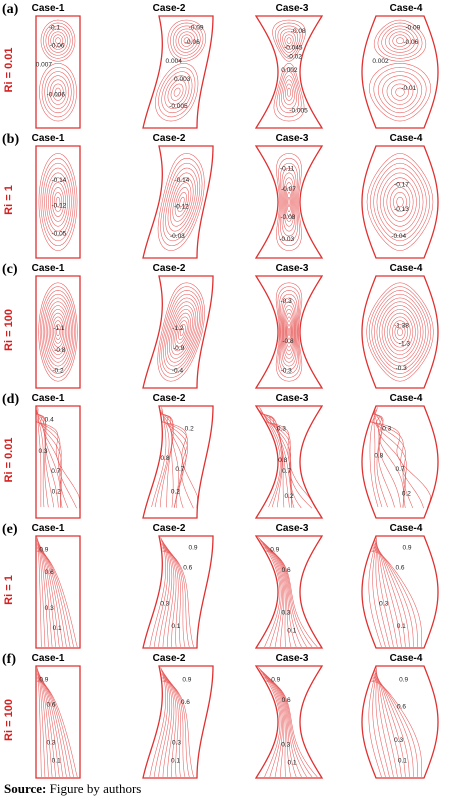 This screenshot has height=804, width=474. What do you see at coordinates (289, 722) in the screenshot?
I see `cell-f-3: 0.9 0.6 0.3 0.1` at bounding box center [289, 722].